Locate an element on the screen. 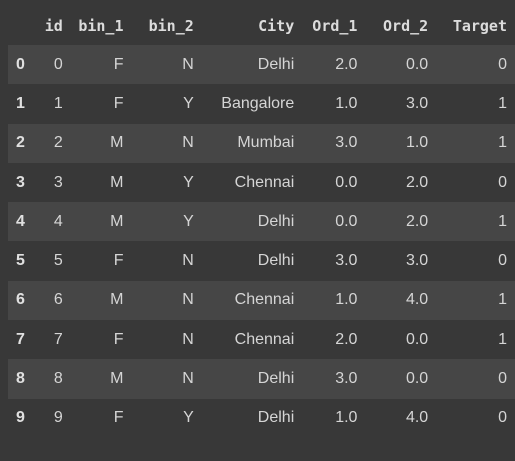 Image resolution: width=515 pixels, height=461 pixels. row-index: 2 is located at coordinates (20, 143).